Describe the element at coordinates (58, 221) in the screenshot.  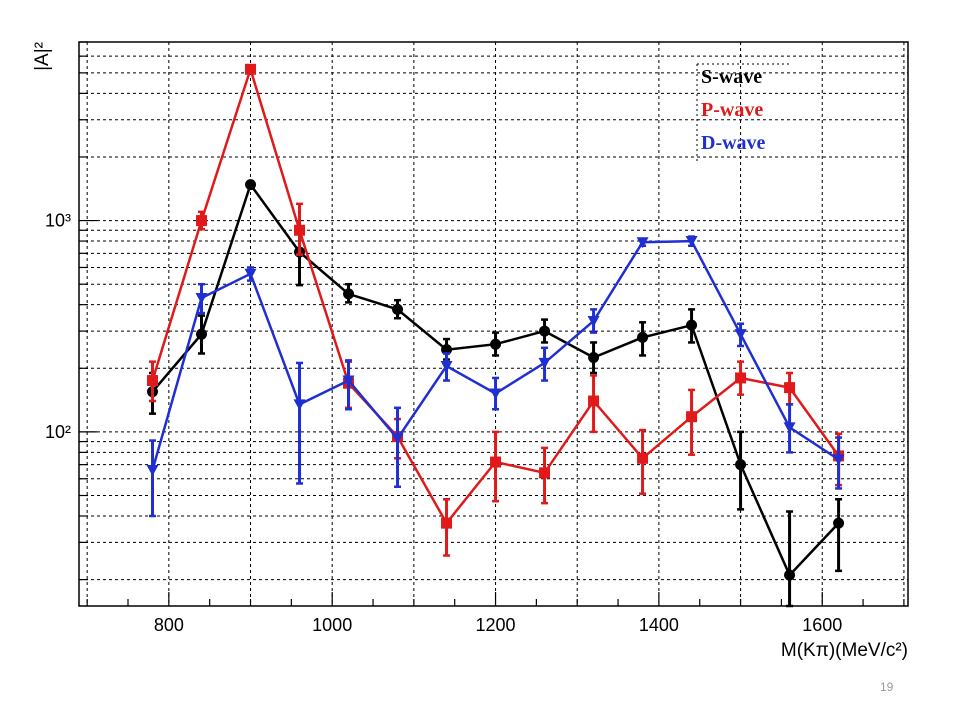
I see `y-tick-label: 10³` at that location.